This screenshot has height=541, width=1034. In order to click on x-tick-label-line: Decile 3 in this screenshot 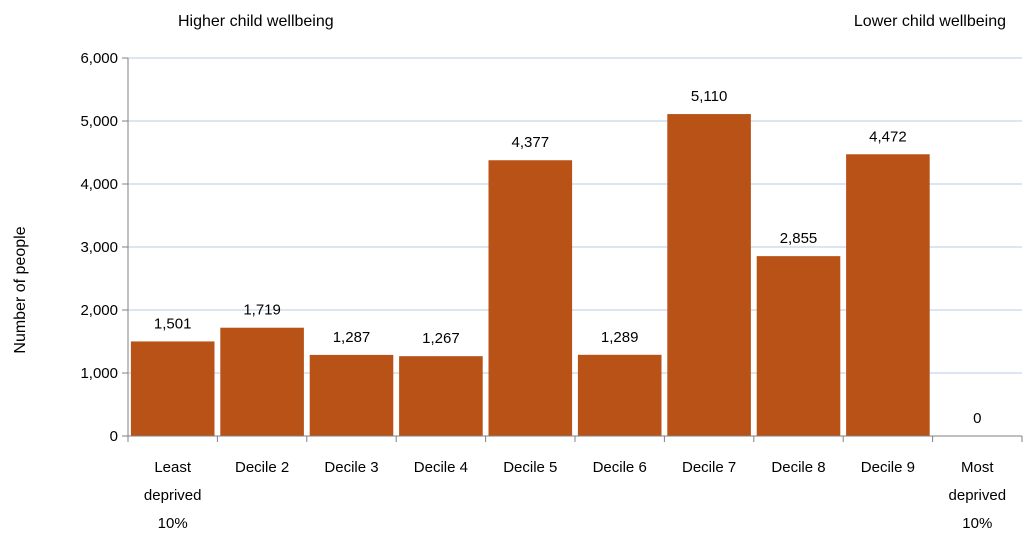, I will do `click(351, 467)`.